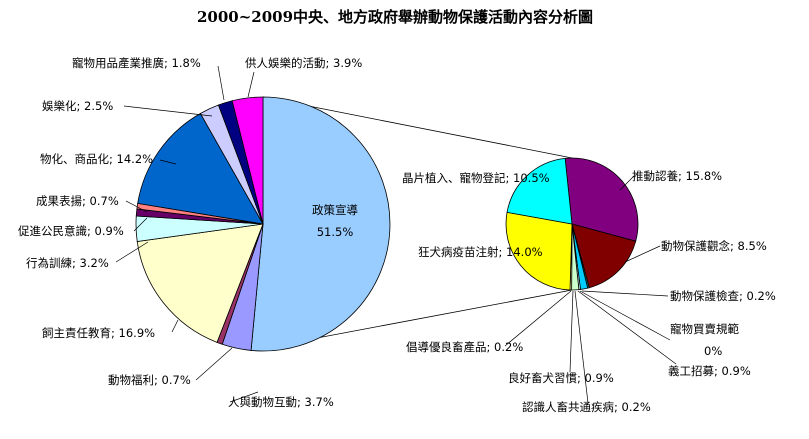 The image size is (809, 439). What do you see at coordinates (476, 178) in the screenshot?
I see `sub-slice-label: 晶片植入、寵物登記; 10.5%` at bounding box center [476, 178].